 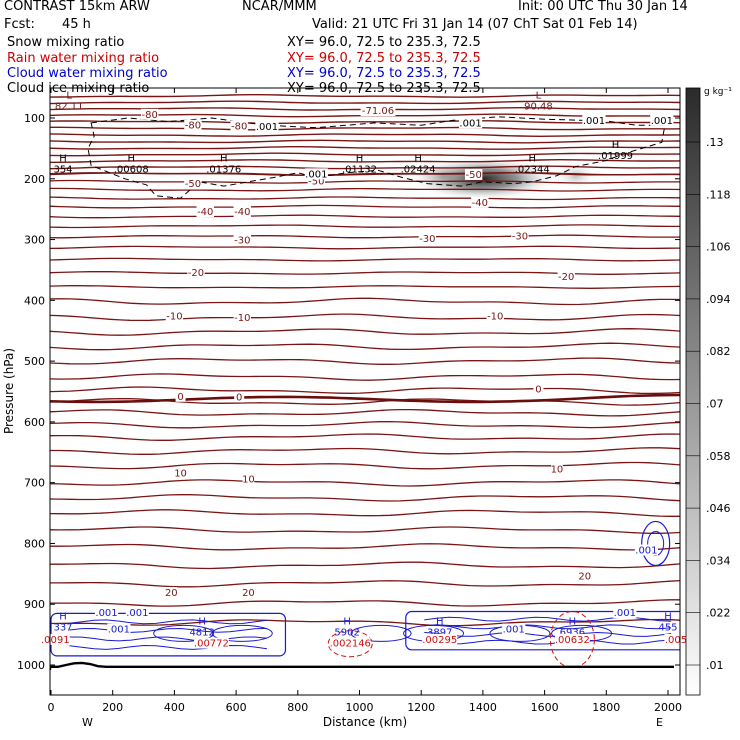 What do you see at coordinates (69, 95) in the screenshot?
I see `extremum-marker: L` at bounding box center [69, 95].